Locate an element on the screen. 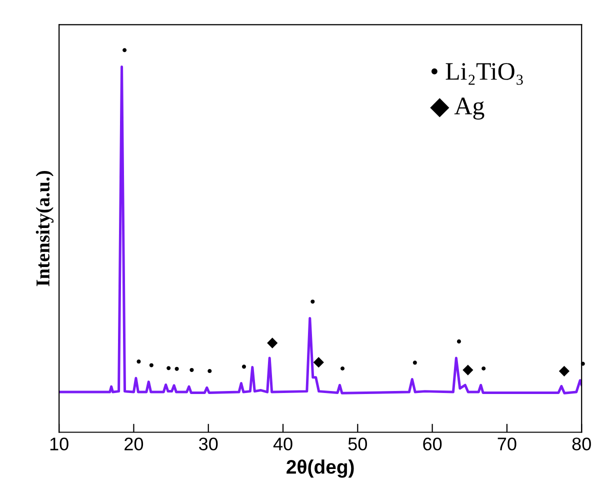  annotation: • Li₂TiO₃ is located at coordinates (477, 74).